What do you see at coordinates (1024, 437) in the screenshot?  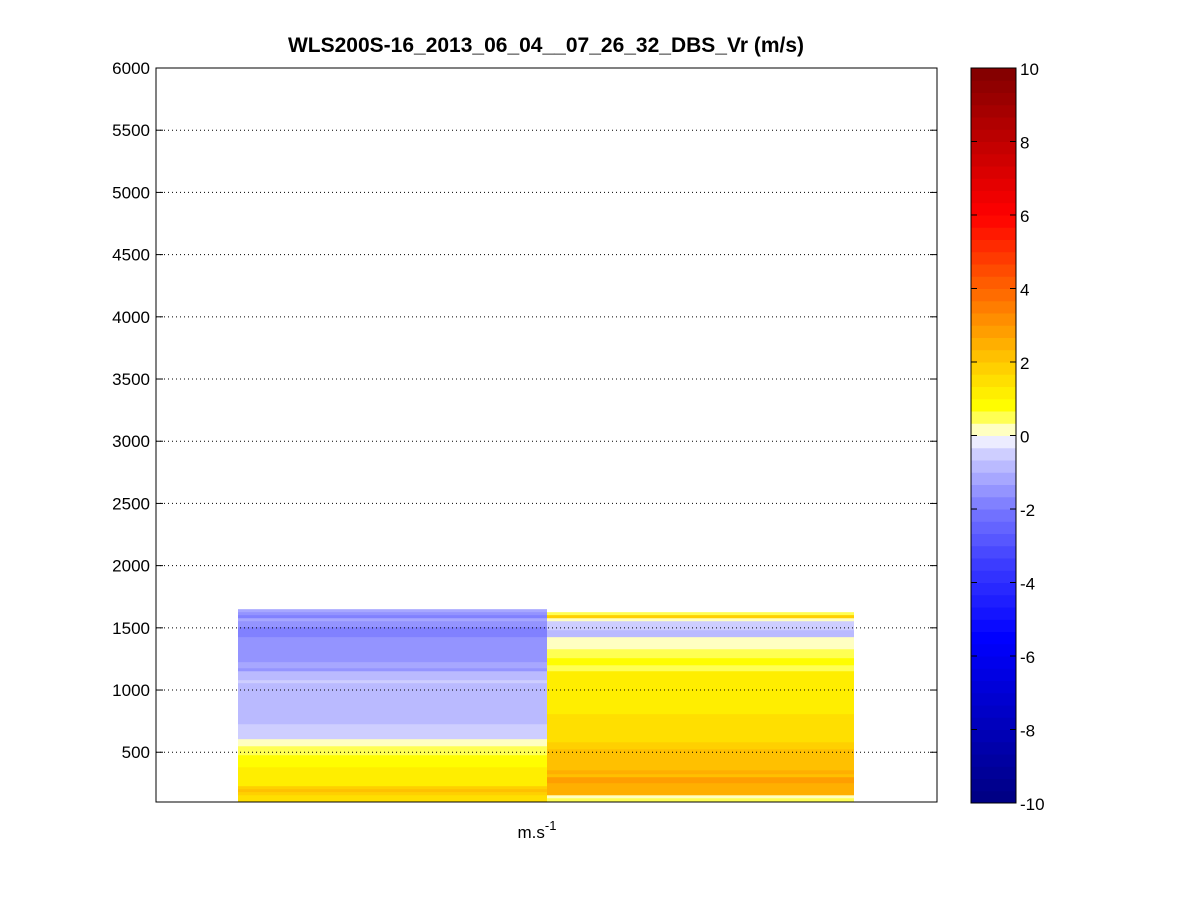 I see `colorbar-tick-label: 0` at bounding box center [1024, 437].